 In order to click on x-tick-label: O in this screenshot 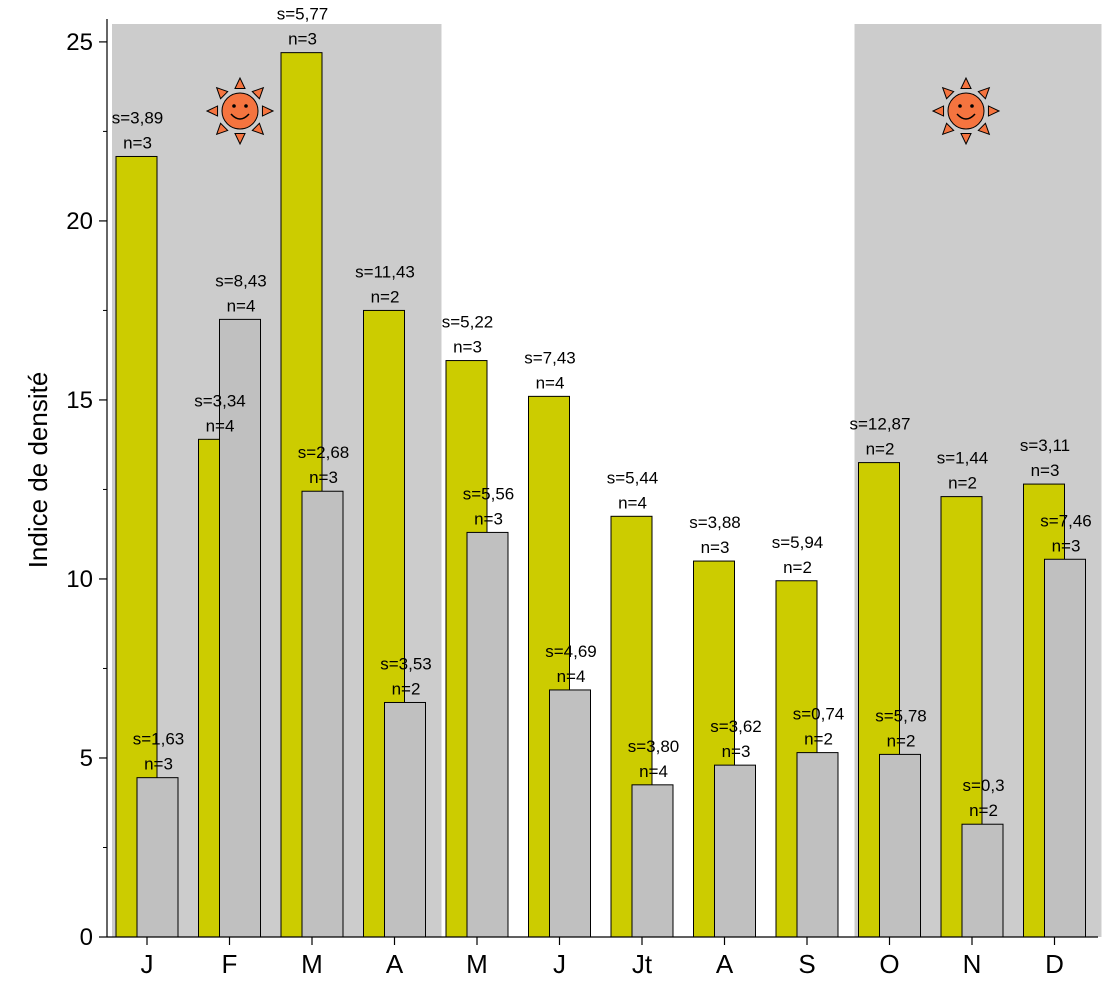, I will do `click(889, 964)`.